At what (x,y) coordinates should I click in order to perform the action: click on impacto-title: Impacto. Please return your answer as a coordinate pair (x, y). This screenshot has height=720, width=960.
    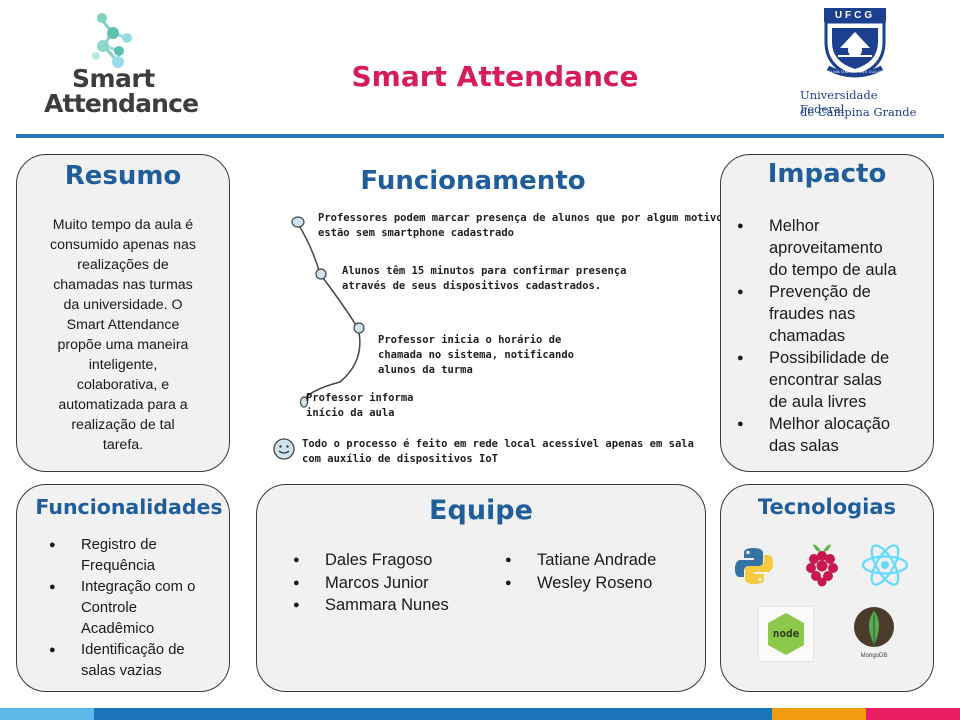
    Looking at the image, I should click on (827, 174).